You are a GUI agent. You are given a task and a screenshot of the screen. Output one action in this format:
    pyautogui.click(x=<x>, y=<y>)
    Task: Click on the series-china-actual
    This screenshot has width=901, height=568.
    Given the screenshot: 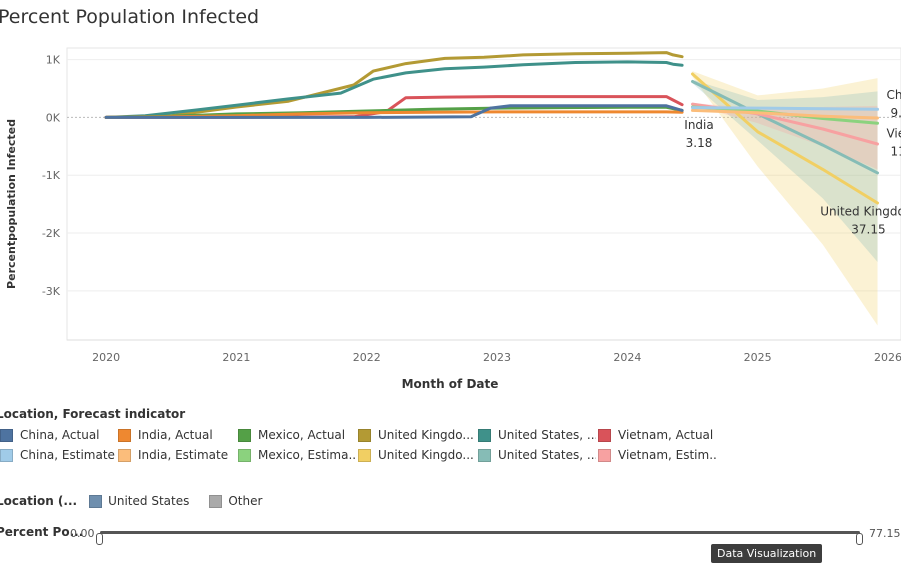 What is the action you would take?
    pyautogui.click(x=394, y=111)
    